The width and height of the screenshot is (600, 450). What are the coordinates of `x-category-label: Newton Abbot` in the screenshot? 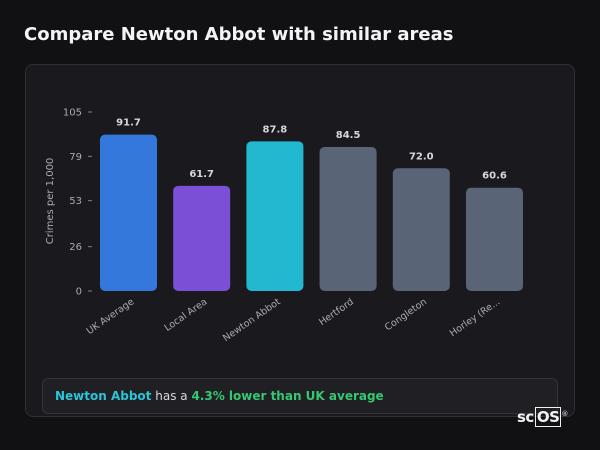 It's located at (252, 320).